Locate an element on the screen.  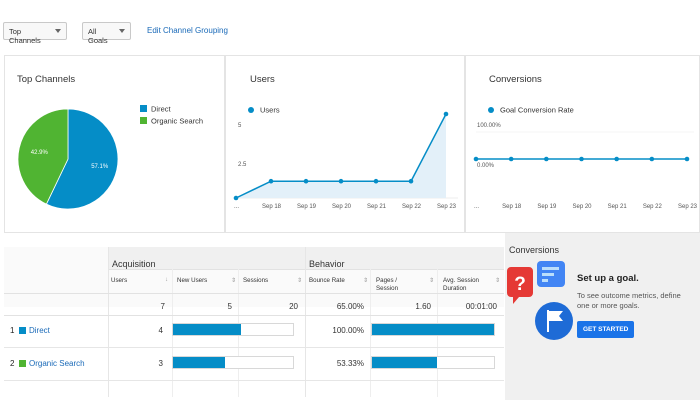
y-tick: 5 is located at coordinates (240, 126).